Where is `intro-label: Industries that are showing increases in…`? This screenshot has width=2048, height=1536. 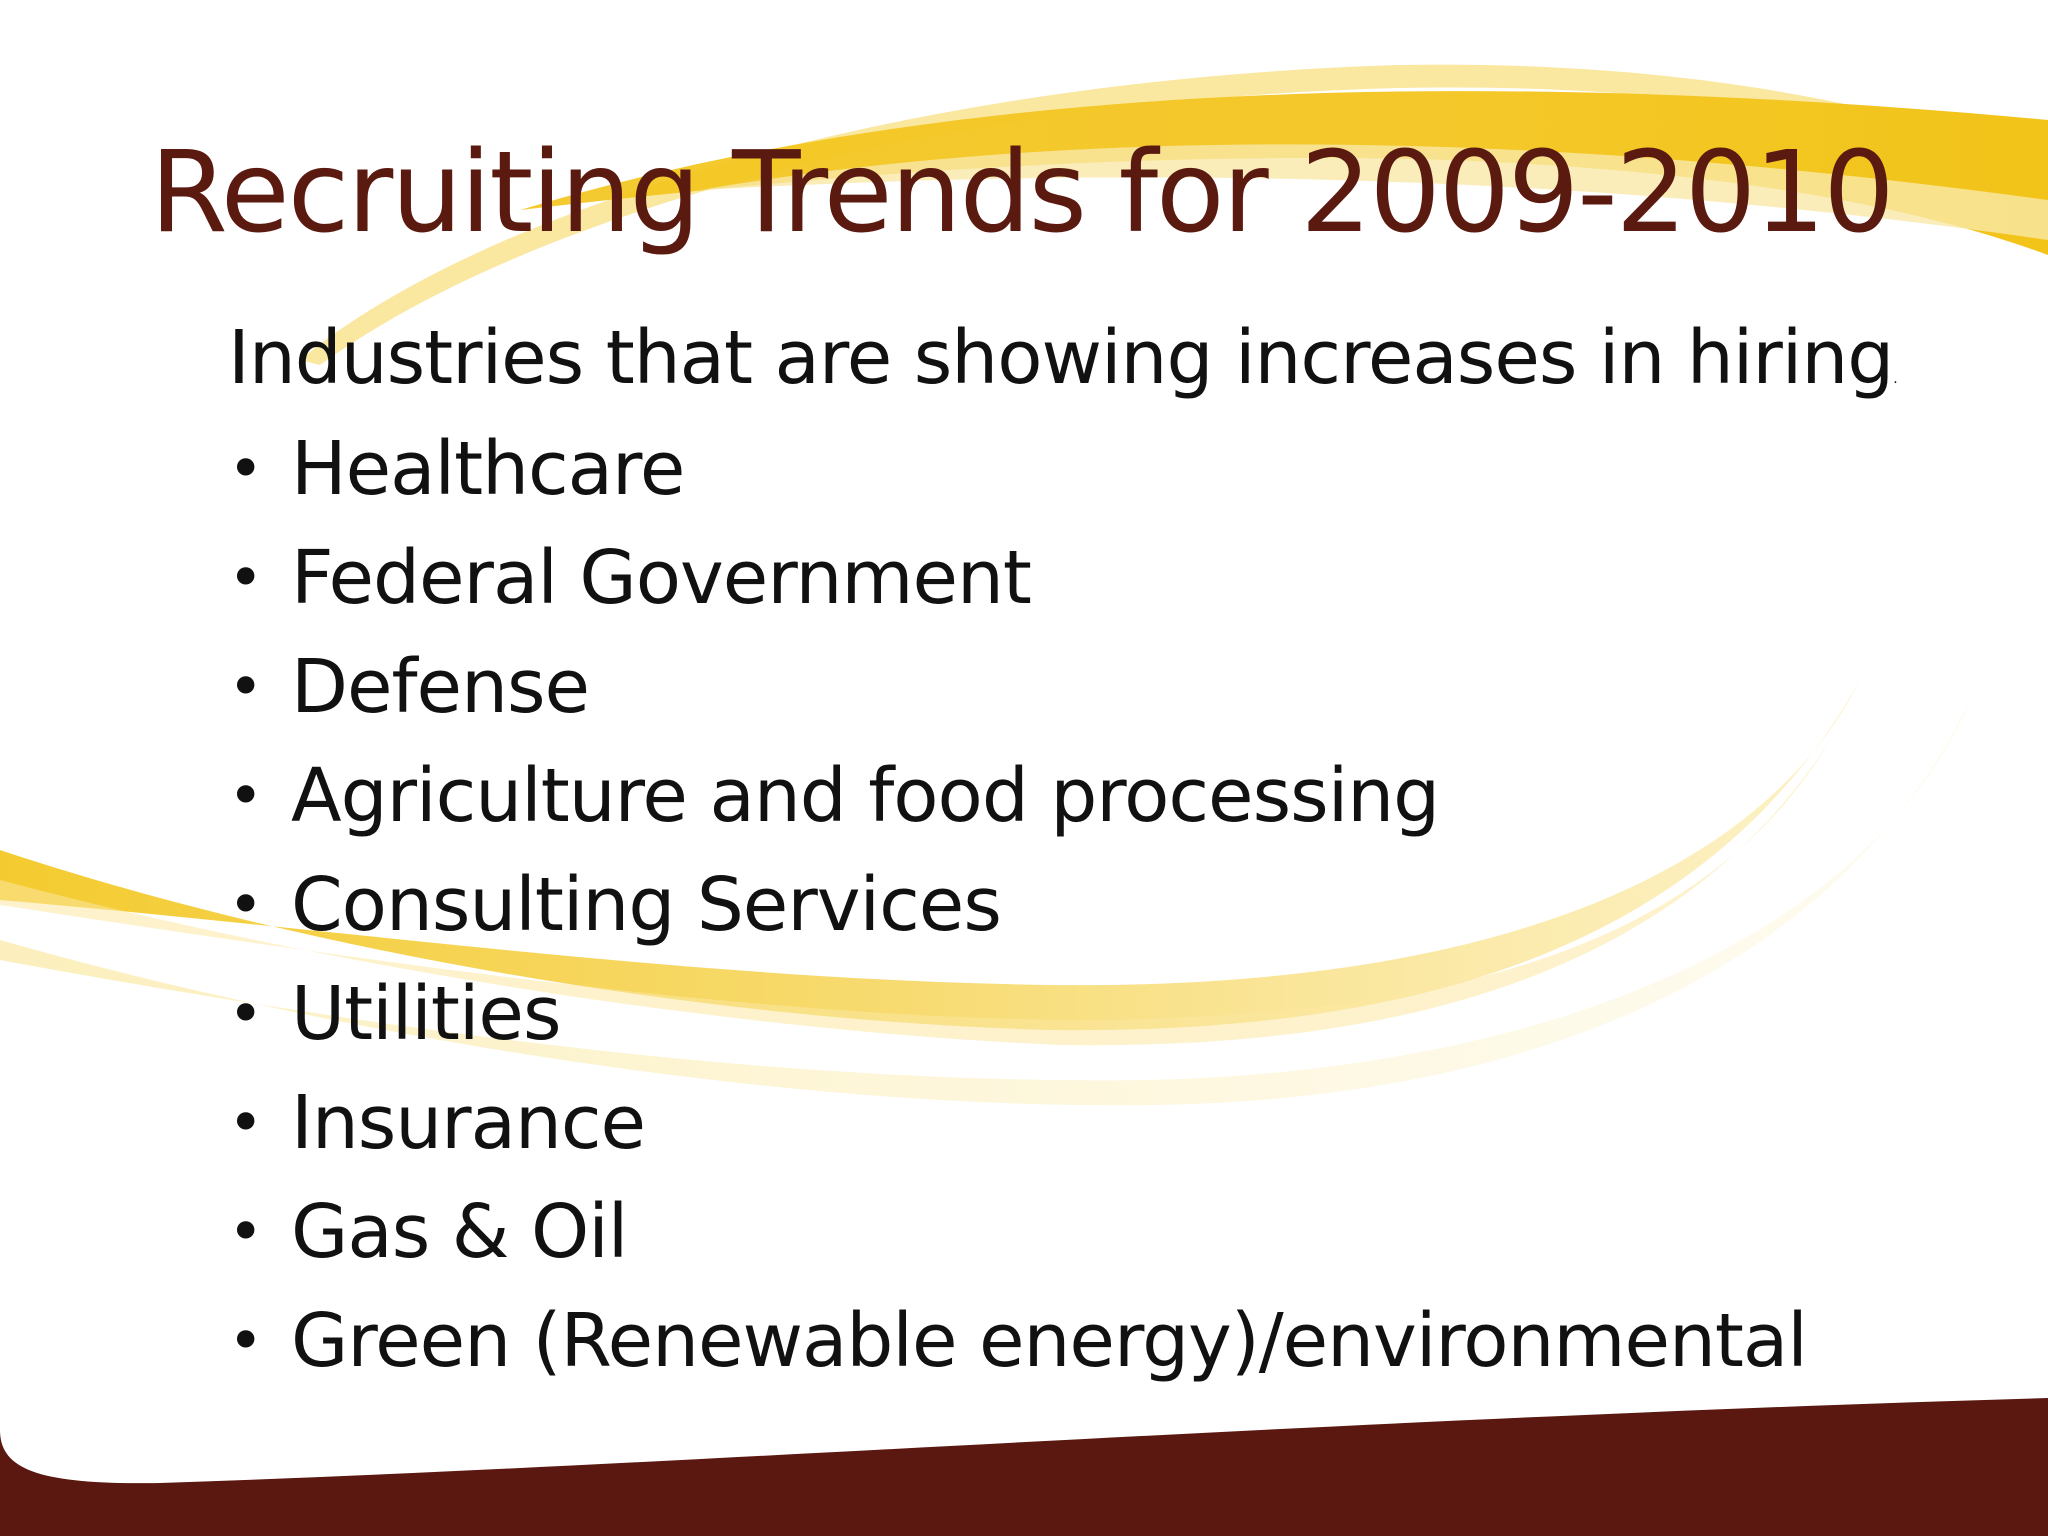 intro-label: Industries that are showing increases in… is located at coordinates (1061, 358).